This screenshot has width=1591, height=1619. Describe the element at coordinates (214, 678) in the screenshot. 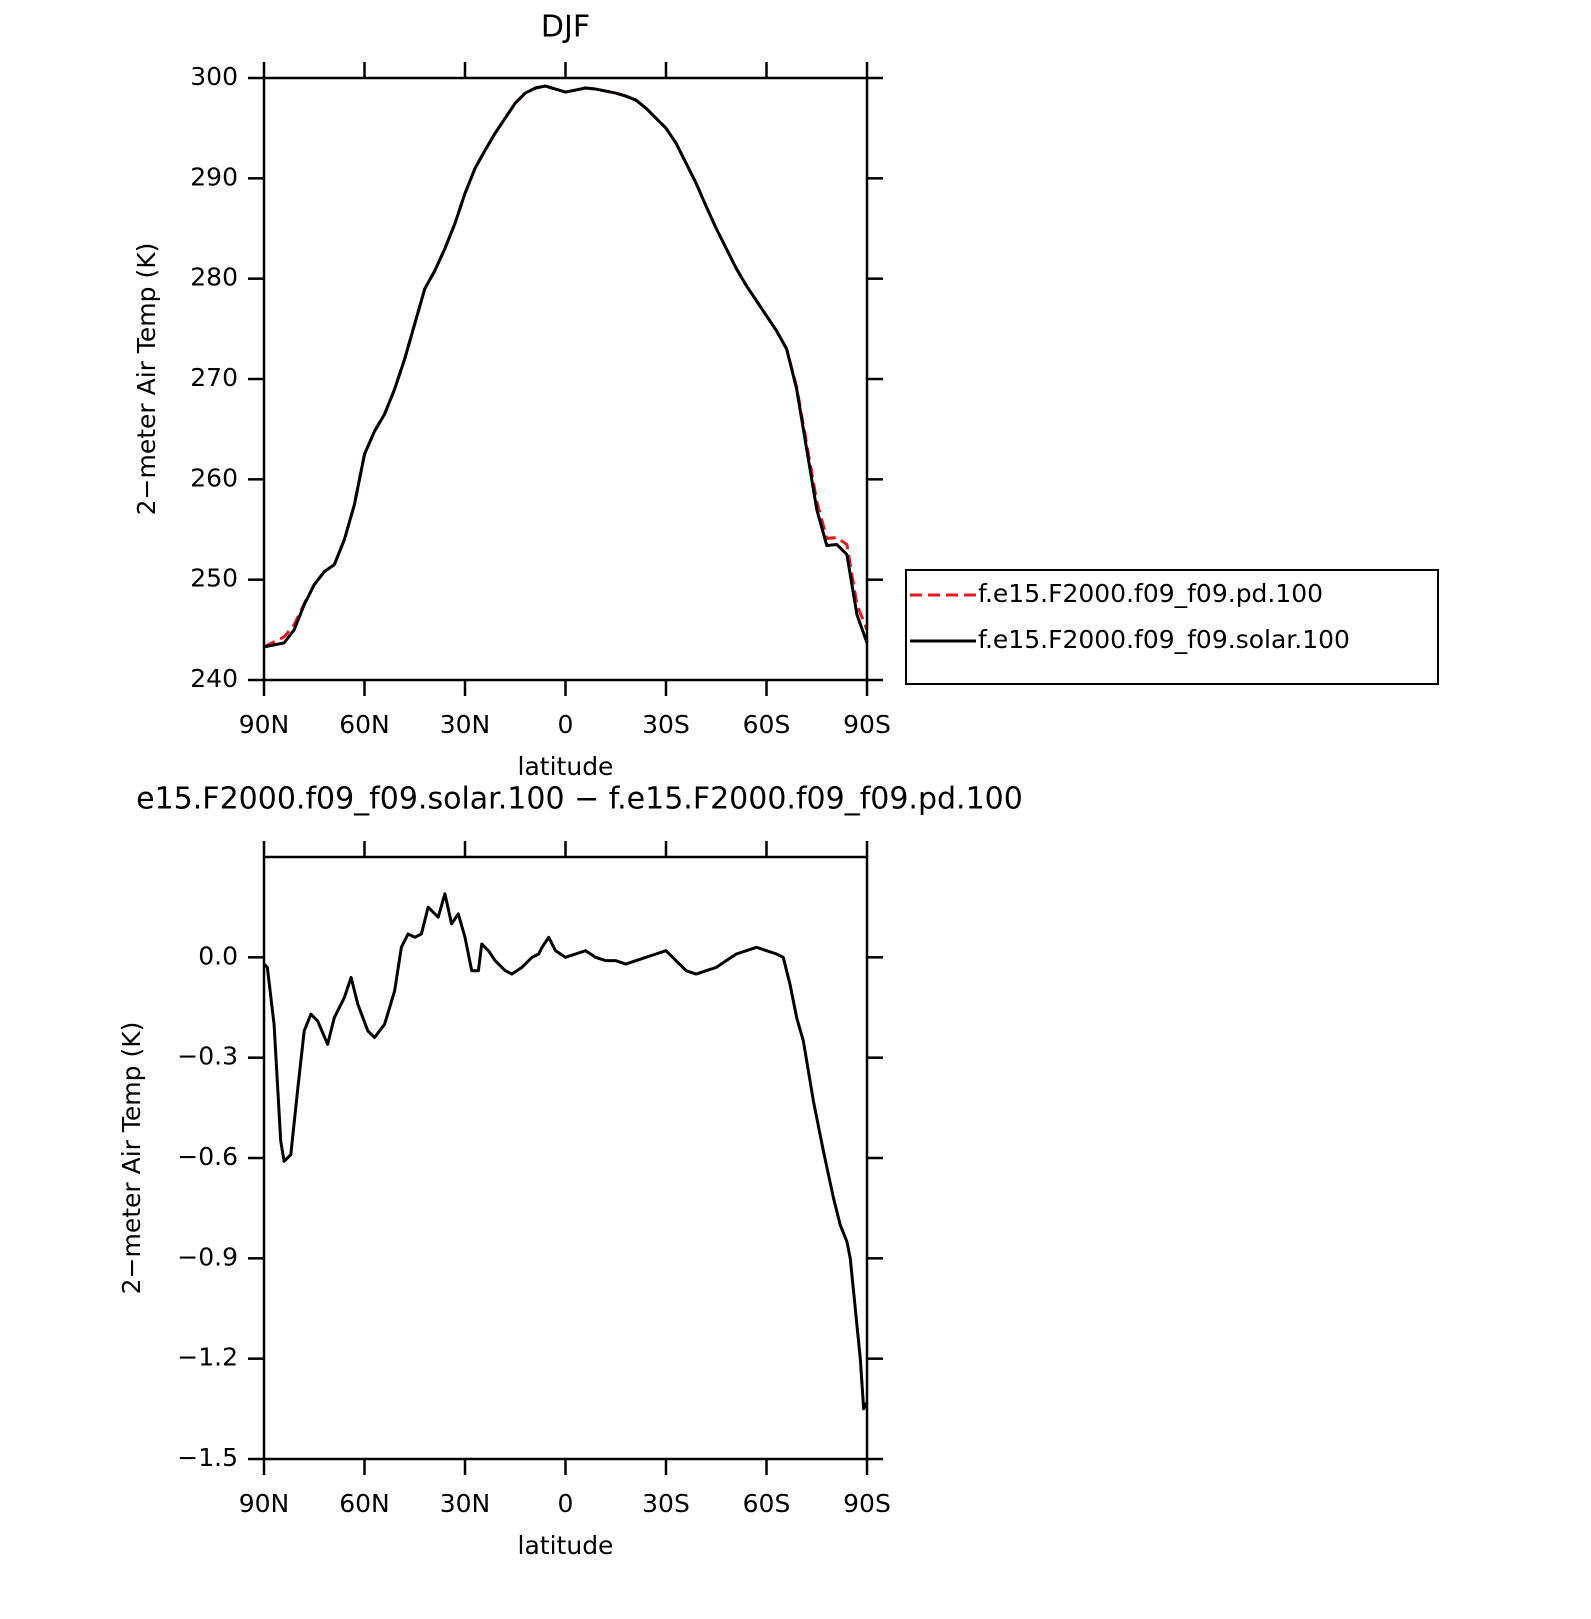

I see `y-tick-label: 240` at that location.